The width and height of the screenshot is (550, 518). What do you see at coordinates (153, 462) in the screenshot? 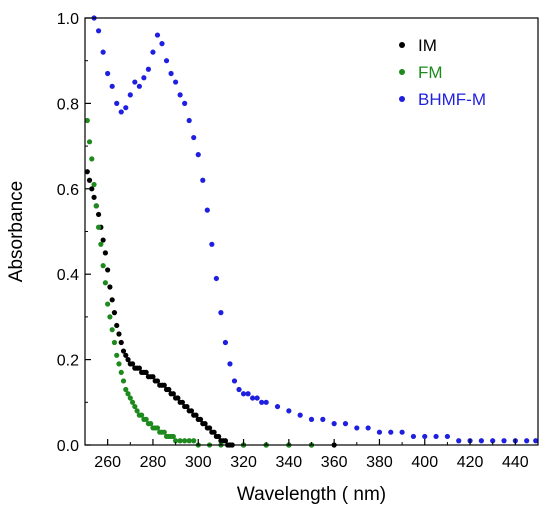
I see `x-tick-label: 280` at bounding box center [153, 462].